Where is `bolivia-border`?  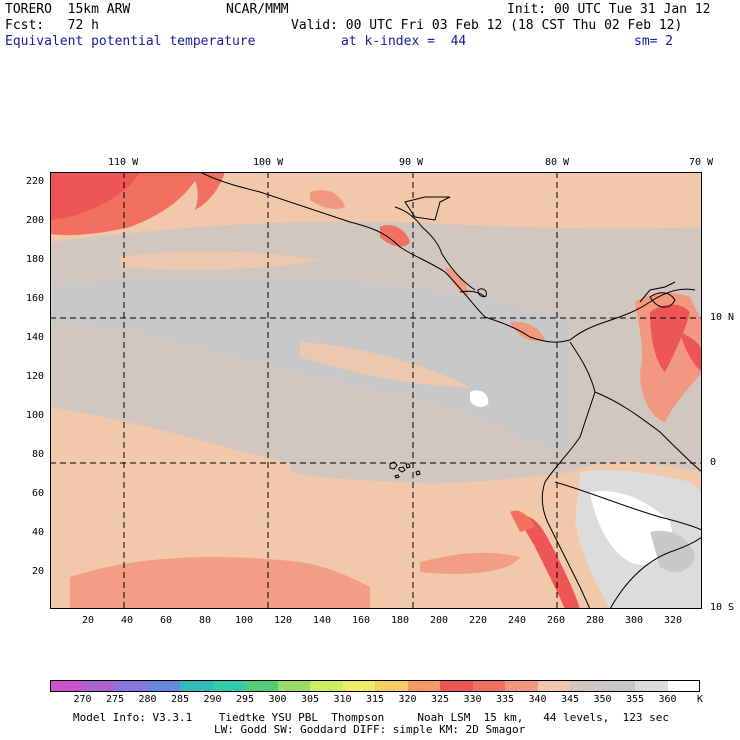 bolivia-border is located at coordinates (655, 572).